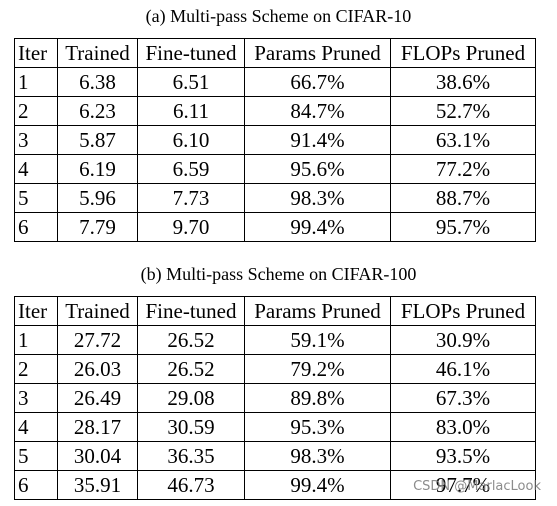 This screenshot has height=506, width=557. I want to click on cell: 84.7%, so click(317, 111).